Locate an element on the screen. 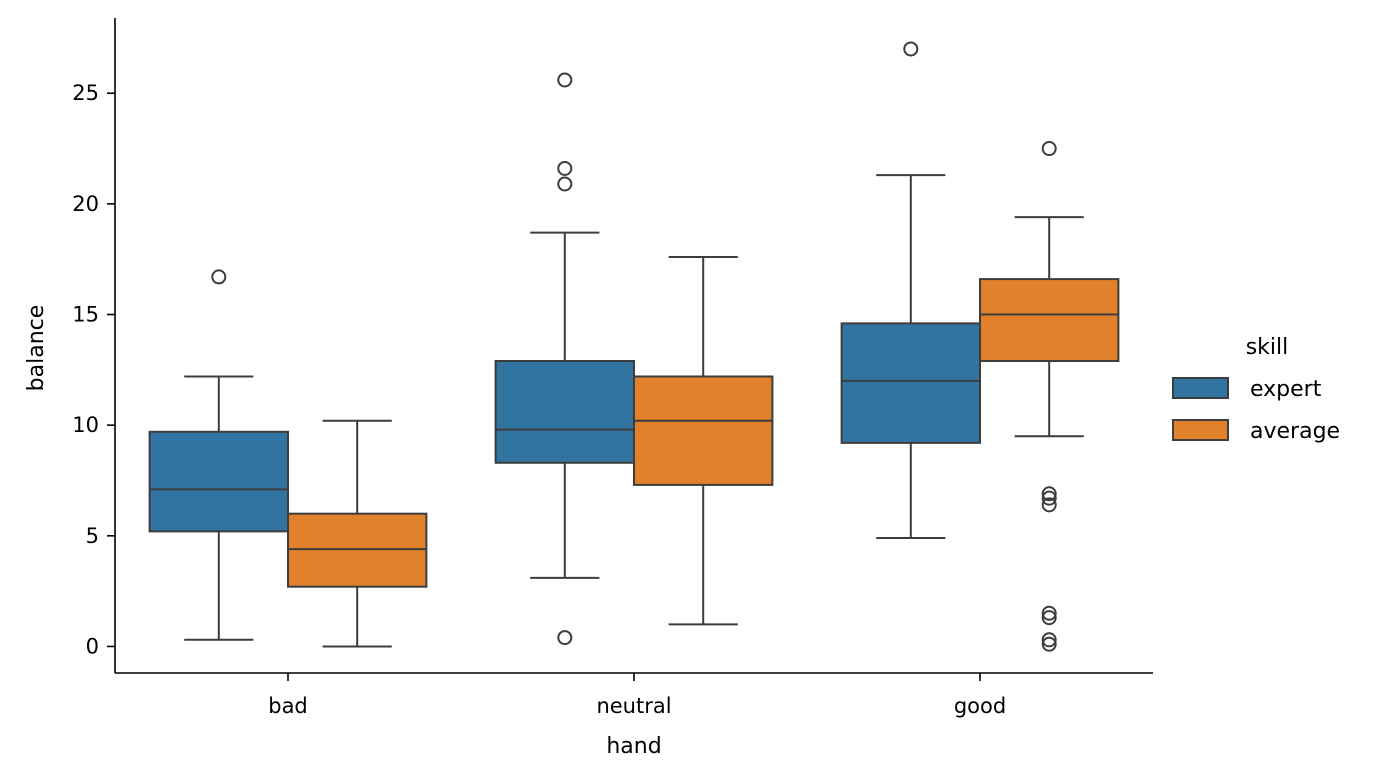 This screenshot has width=1387, height=780. legend: skill expert average is located at coordinates (1256, 389).